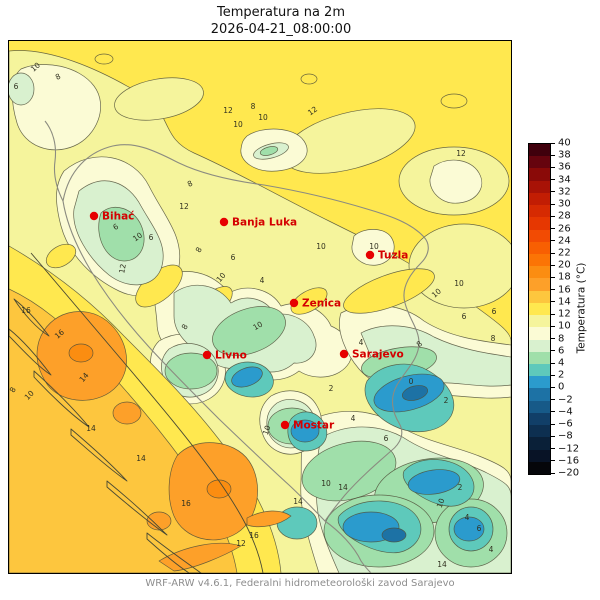  Describe the element at coordinates (285, 425) in the screenshot. I see `city-marker-mostar` at that location.